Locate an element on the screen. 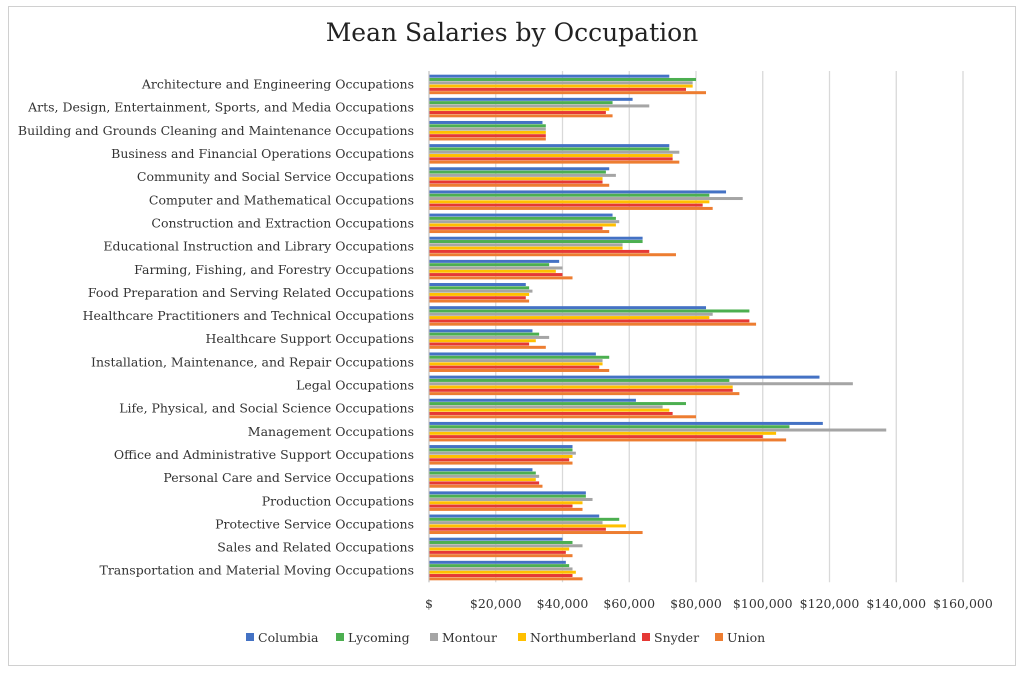  x-tick-label: $60,000 is located at coordinates (629, 603).